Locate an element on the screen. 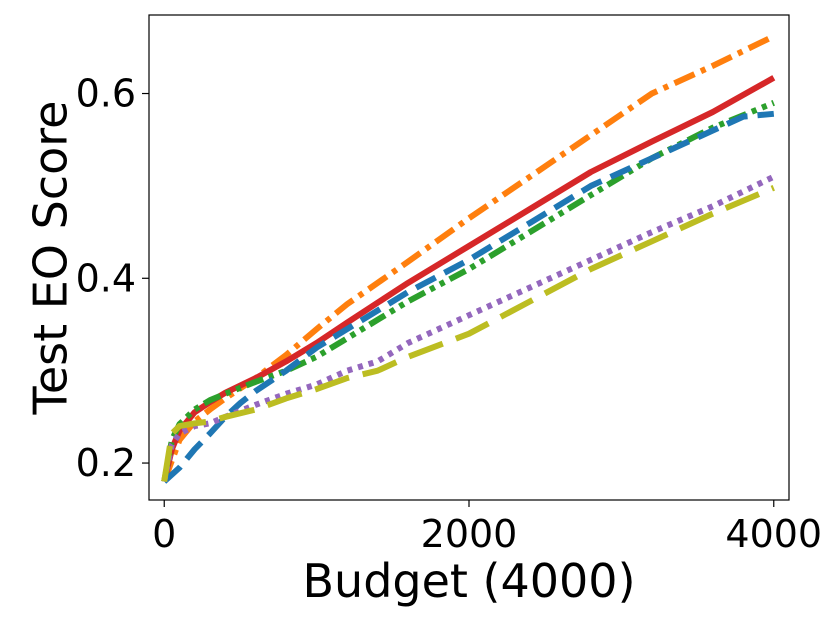  x-tick-label: 4000 is located at coordinates (773, 534).